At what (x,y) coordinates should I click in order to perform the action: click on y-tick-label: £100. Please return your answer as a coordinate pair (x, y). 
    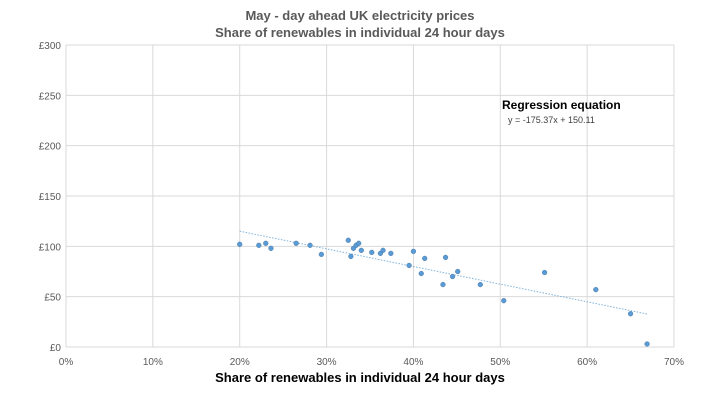
    Looking at the image, I should click on (50, 247).